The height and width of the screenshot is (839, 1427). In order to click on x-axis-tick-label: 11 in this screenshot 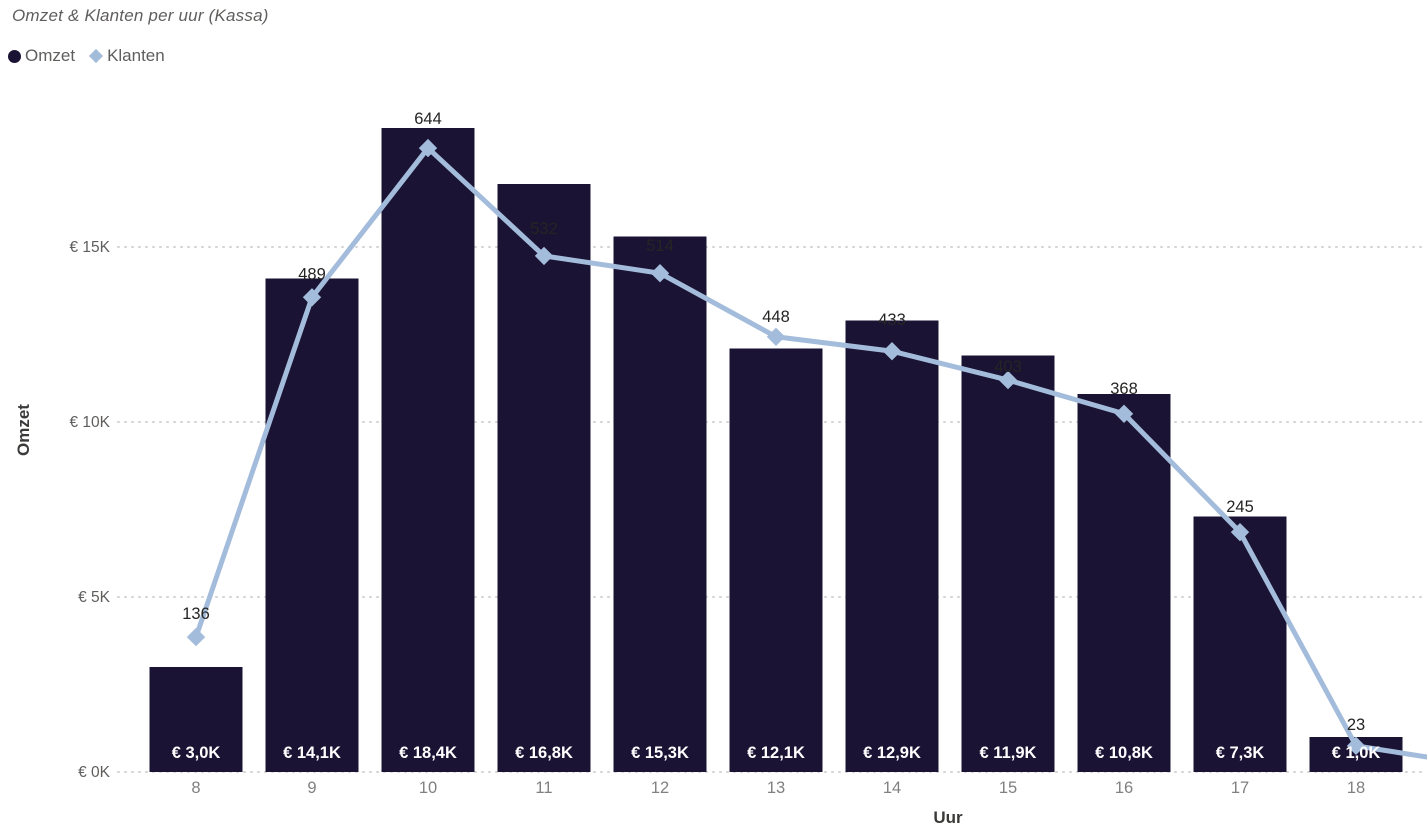, I will do `click(543, 788)`.